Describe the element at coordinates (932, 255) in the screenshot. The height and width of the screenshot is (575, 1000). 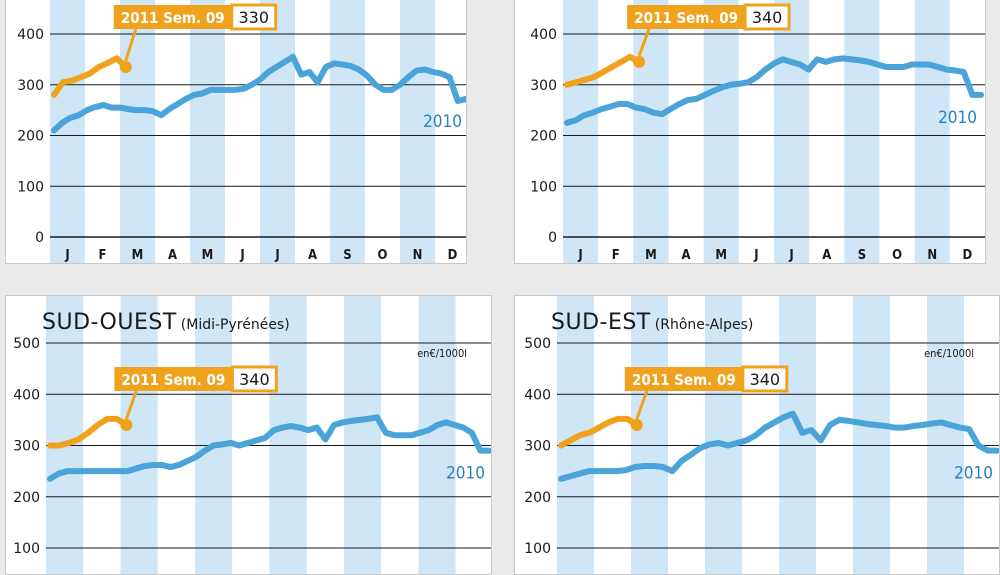
I see `x-tick-label: N` at that location.